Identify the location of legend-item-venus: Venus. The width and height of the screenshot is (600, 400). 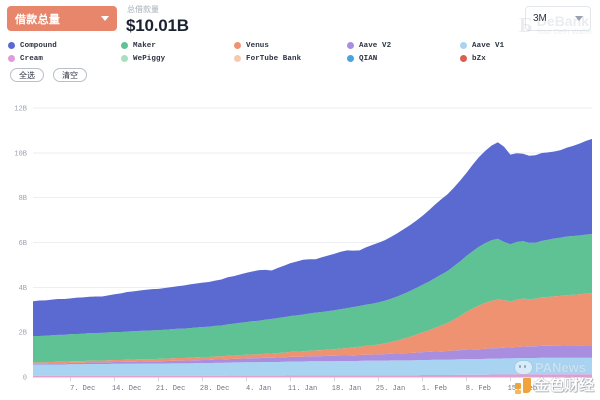
(290, 45).